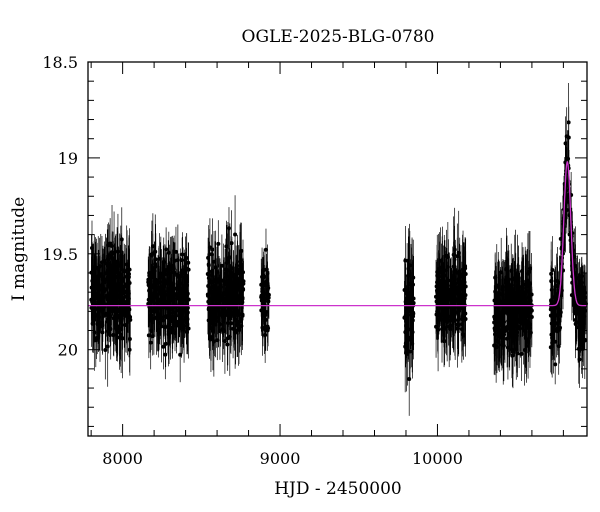  What do you see at coordinates (122, 458) in the screenshot?
I see `x-tick-label: 8000` at bounding box center [122, 458].